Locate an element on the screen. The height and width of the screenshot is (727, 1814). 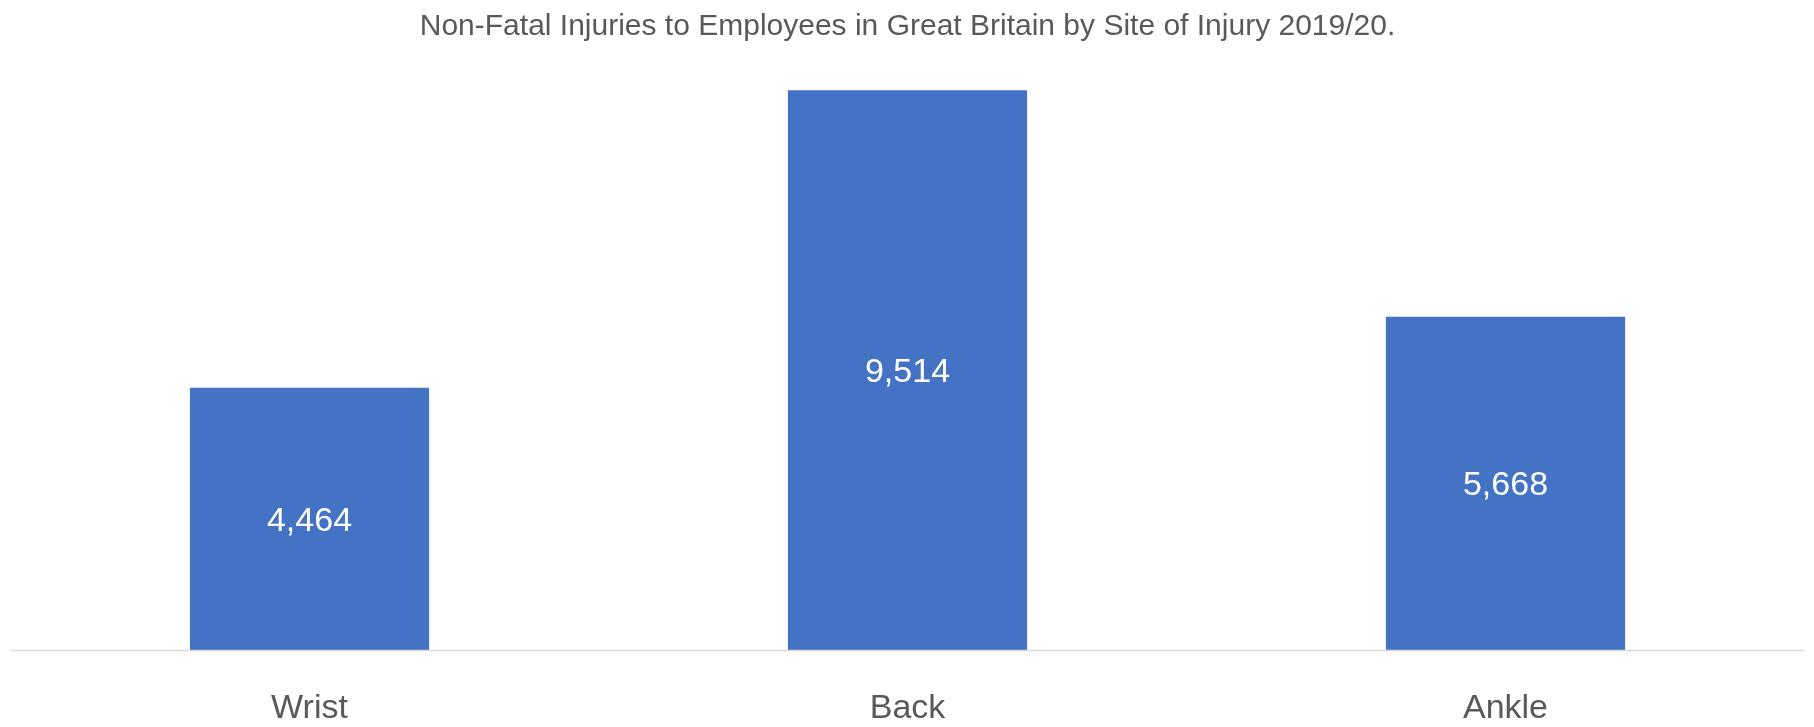
x-tick-label: Ankle is located at coordinates (1505, 705).